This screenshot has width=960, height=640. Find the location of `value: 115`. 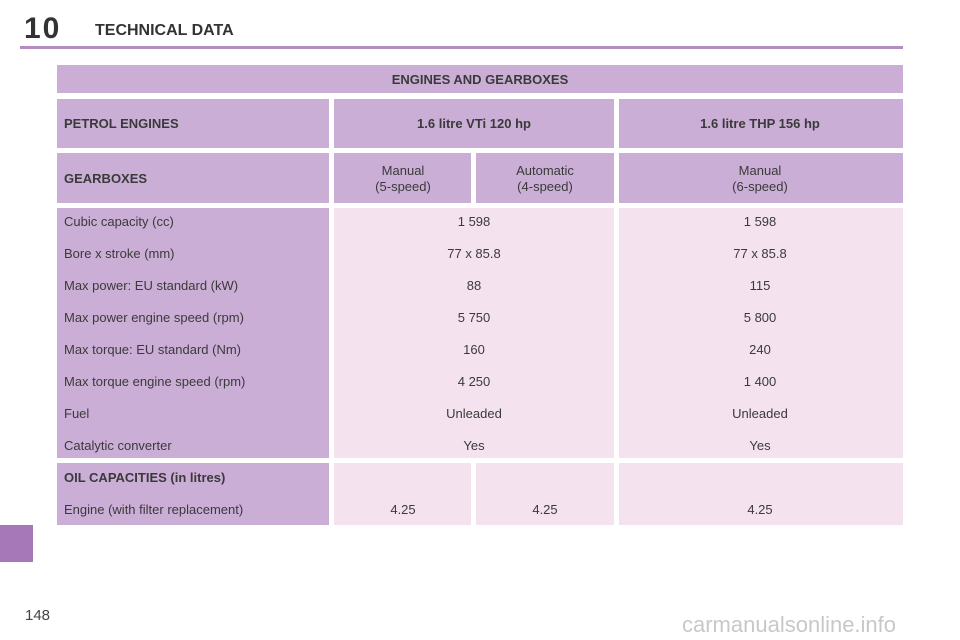

value: 115 is located at coordinates (760, 285).